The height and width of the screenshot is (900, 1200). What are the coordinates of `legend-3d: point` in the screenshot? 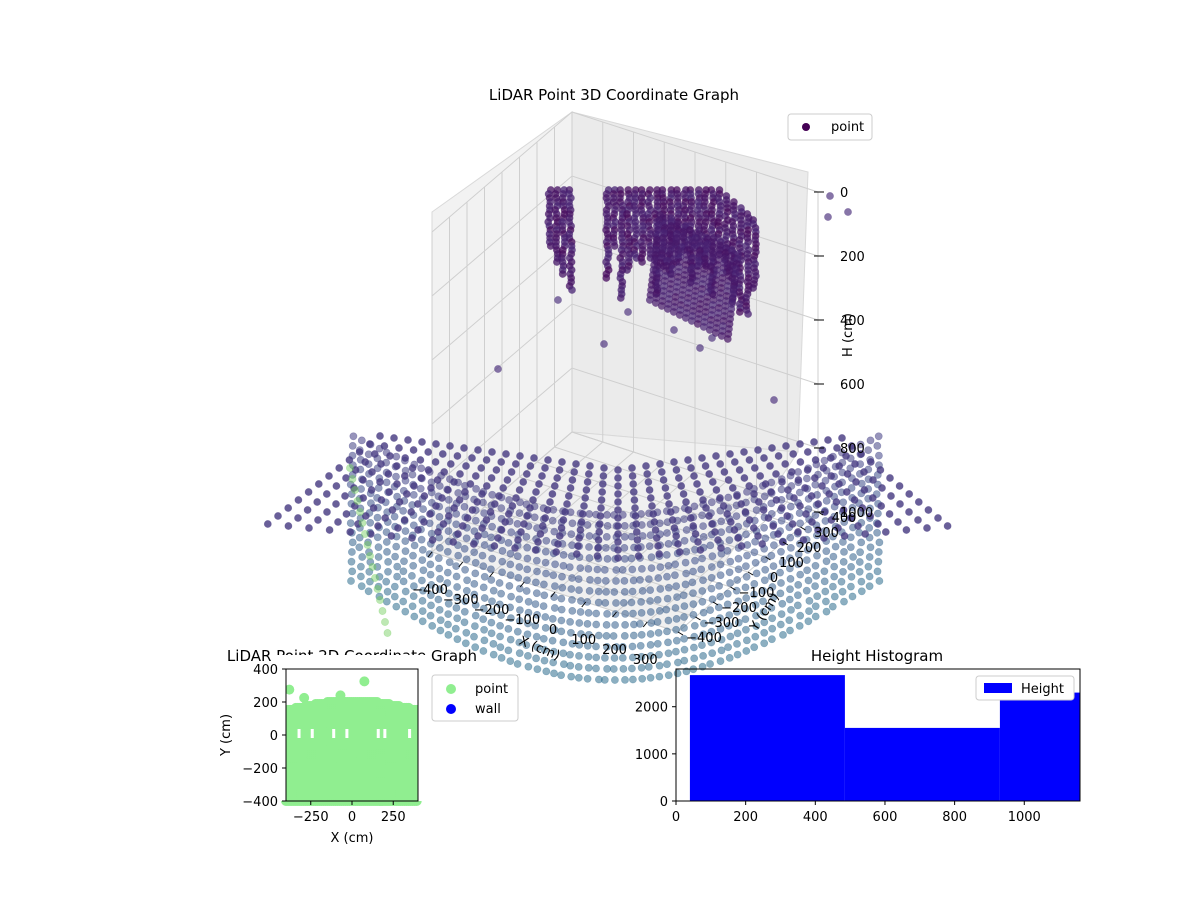 It's located at (830, 127).